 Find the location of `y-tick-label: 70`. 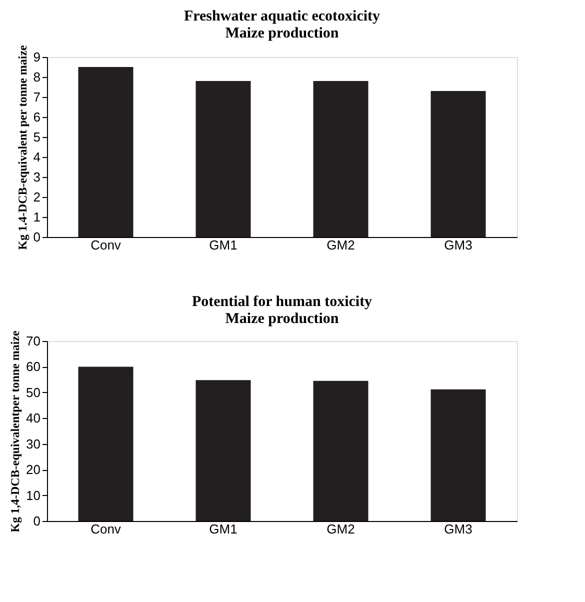

y-tick-label: 70 is located at coordinates (33, 341).